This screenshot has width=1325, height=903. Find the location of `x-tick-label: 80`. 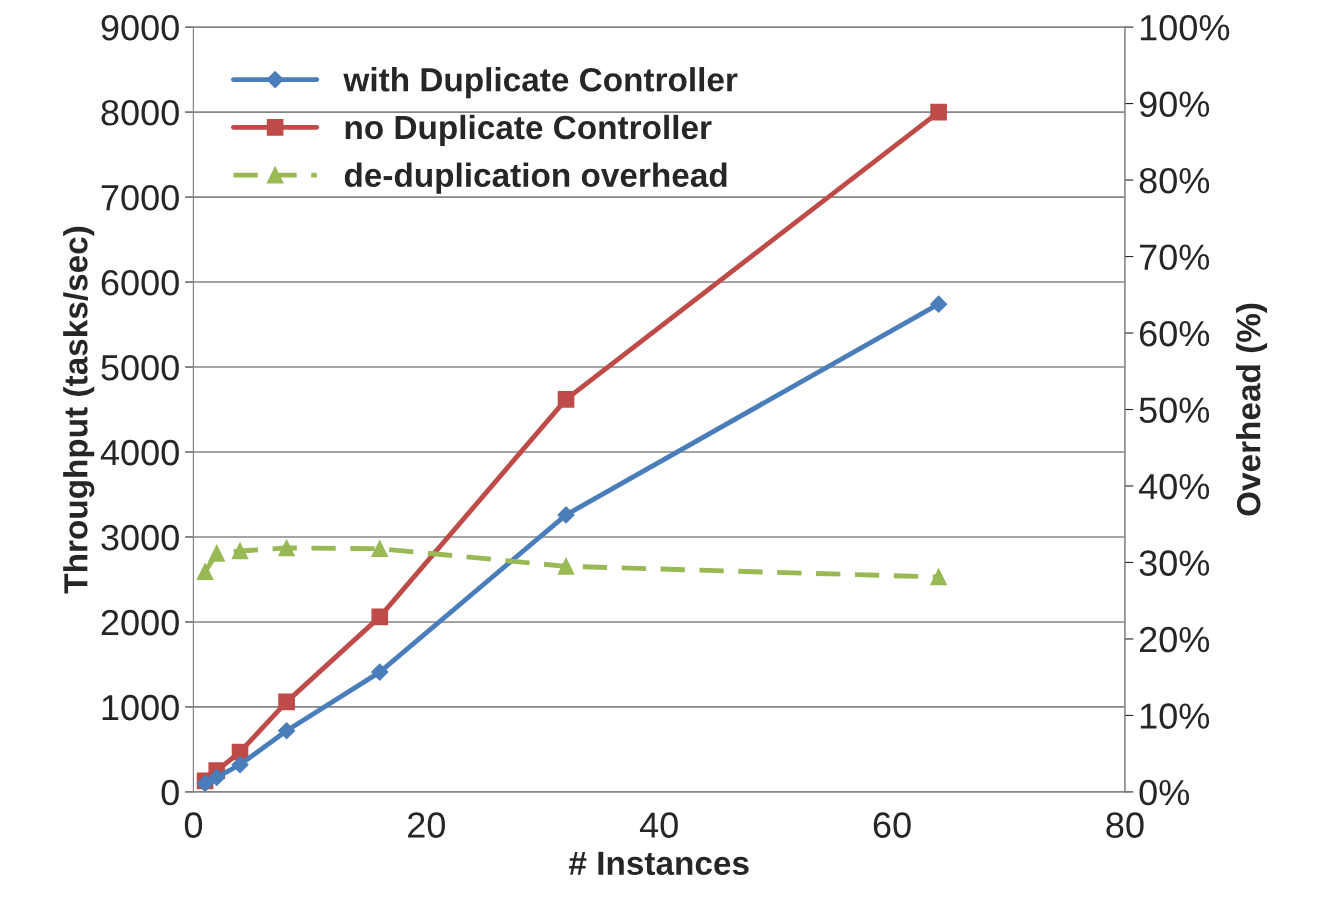

x-tick-label: 80 is located at coordinates (1125, 825).